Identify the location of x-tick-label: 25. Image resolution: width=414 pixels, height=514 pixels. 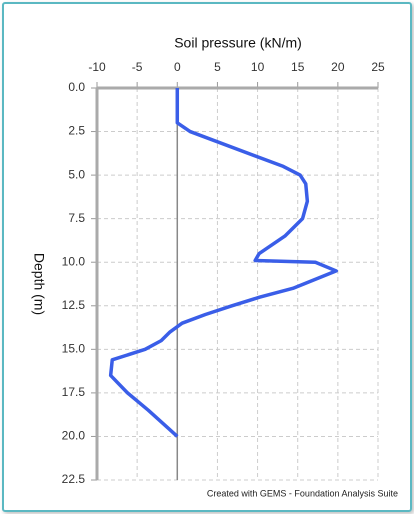
(378, 67).